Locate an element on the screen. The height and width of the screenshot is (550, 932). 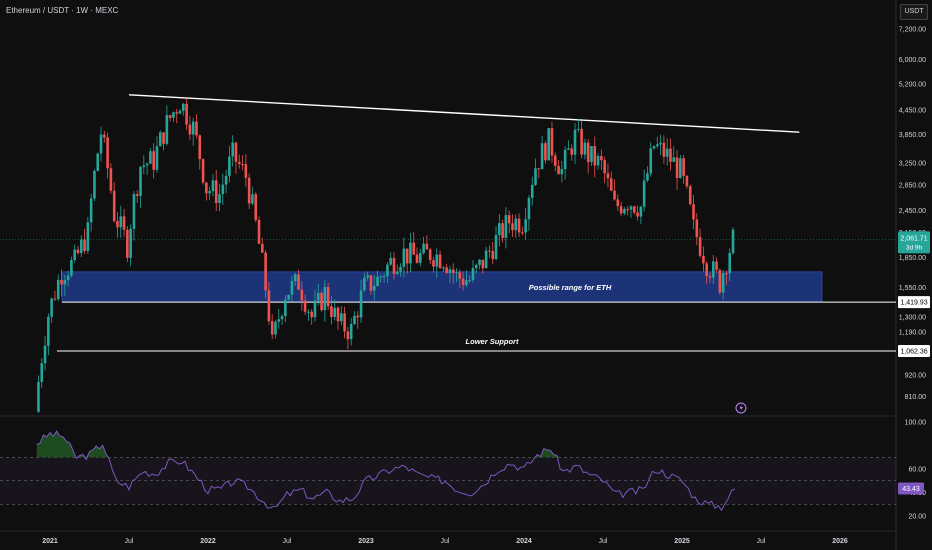
trendline is located at coordinates (464, 113).